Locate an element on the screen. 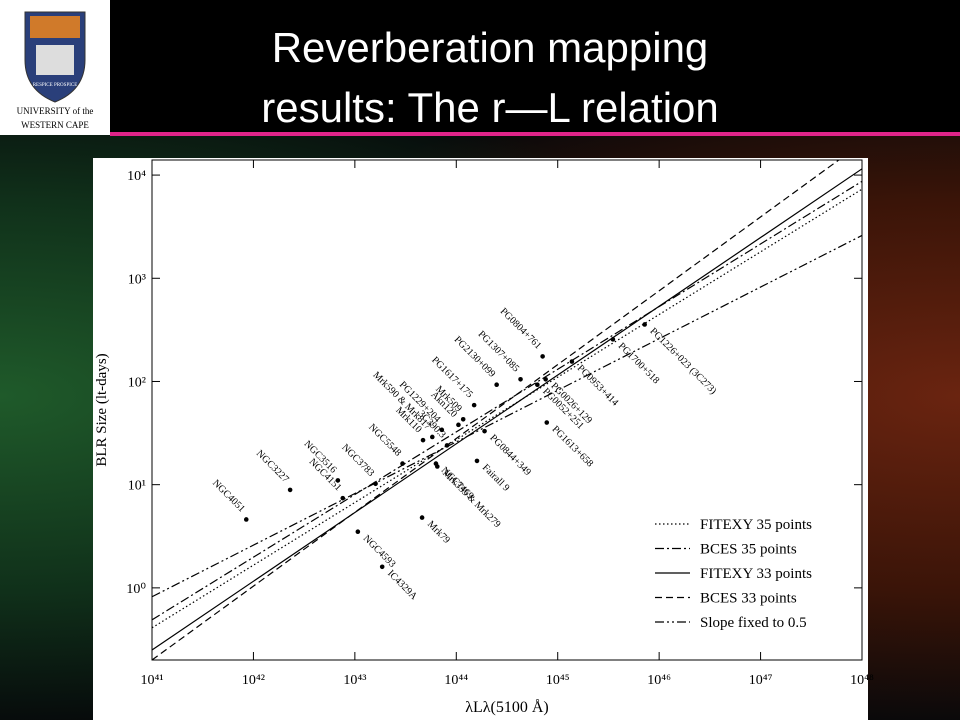 This screenshot has height=720, width=960. logo-text: WESTERN CAPE is located at coordinates (55, 125).